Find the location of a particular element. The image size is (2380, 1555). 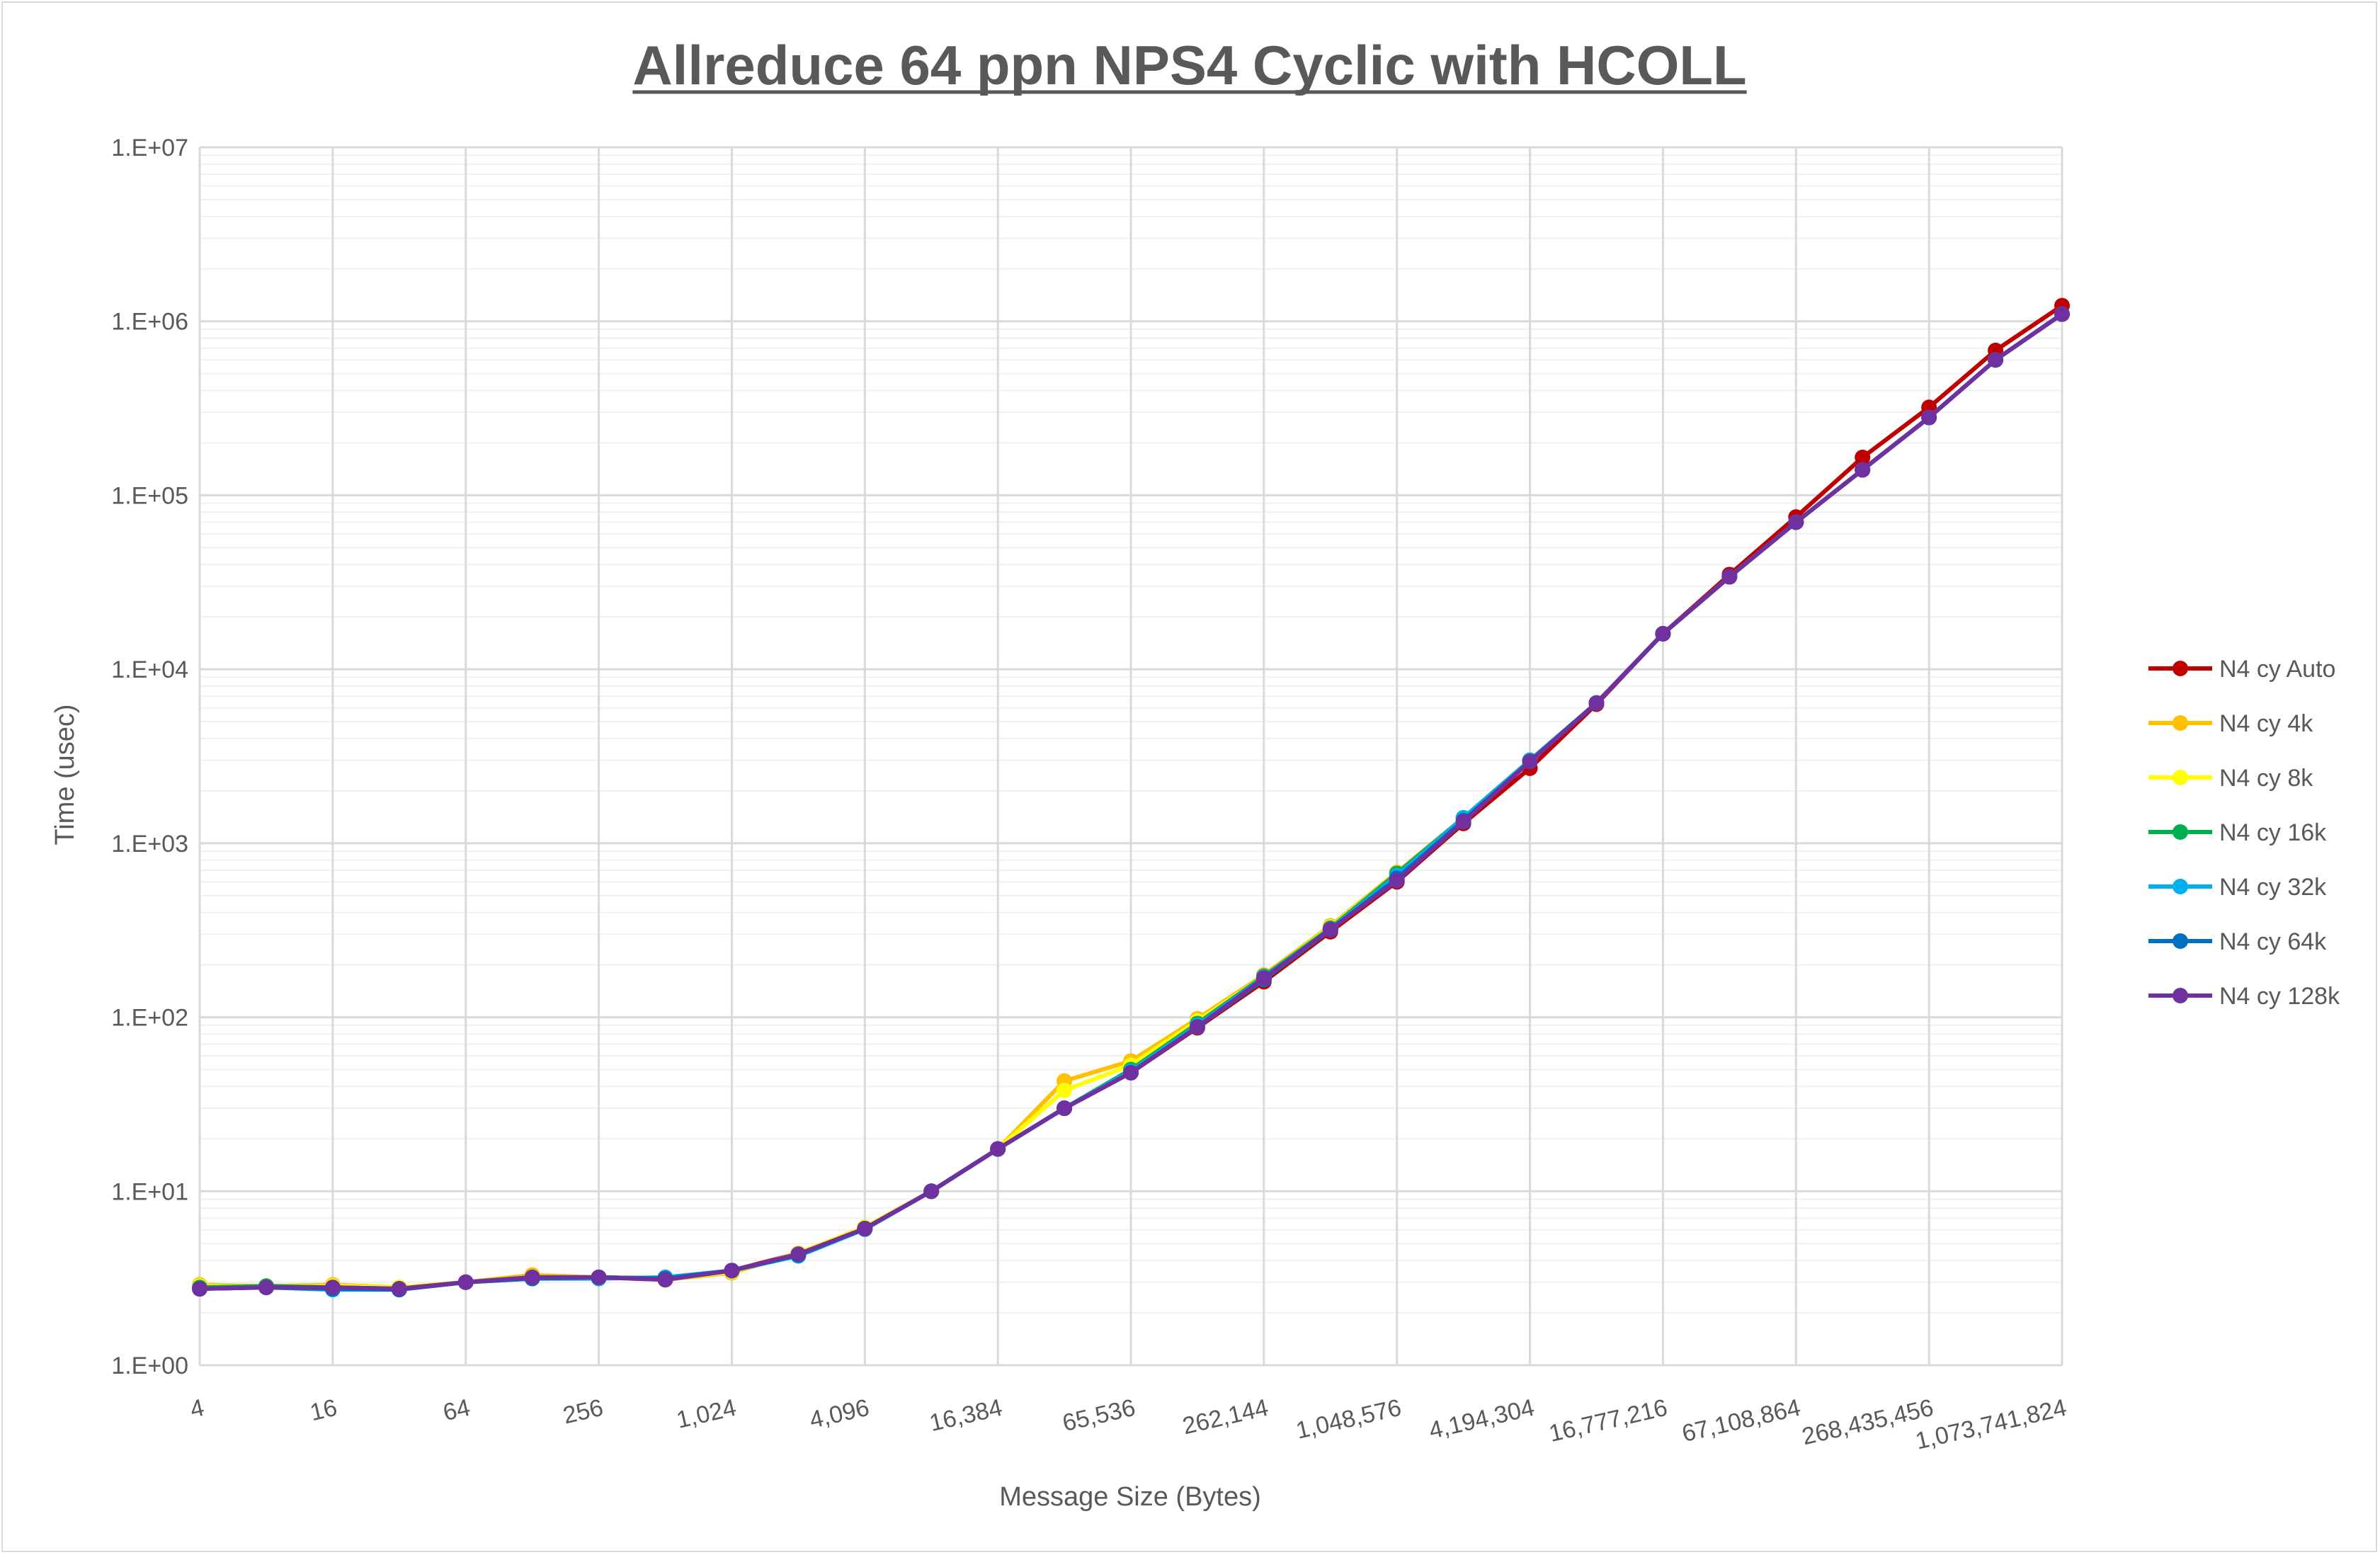

x-axis-title: Message Size (Bytes) is located at coordinates (1130, 1497).